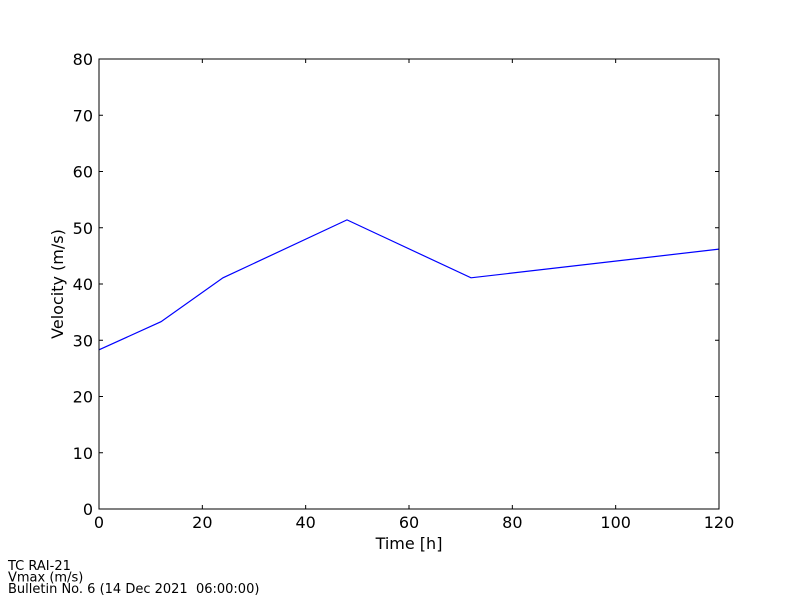 The height and width of the screenshot is (600, 800). I want to click on x-tick-label: 20, so click(202, 522).